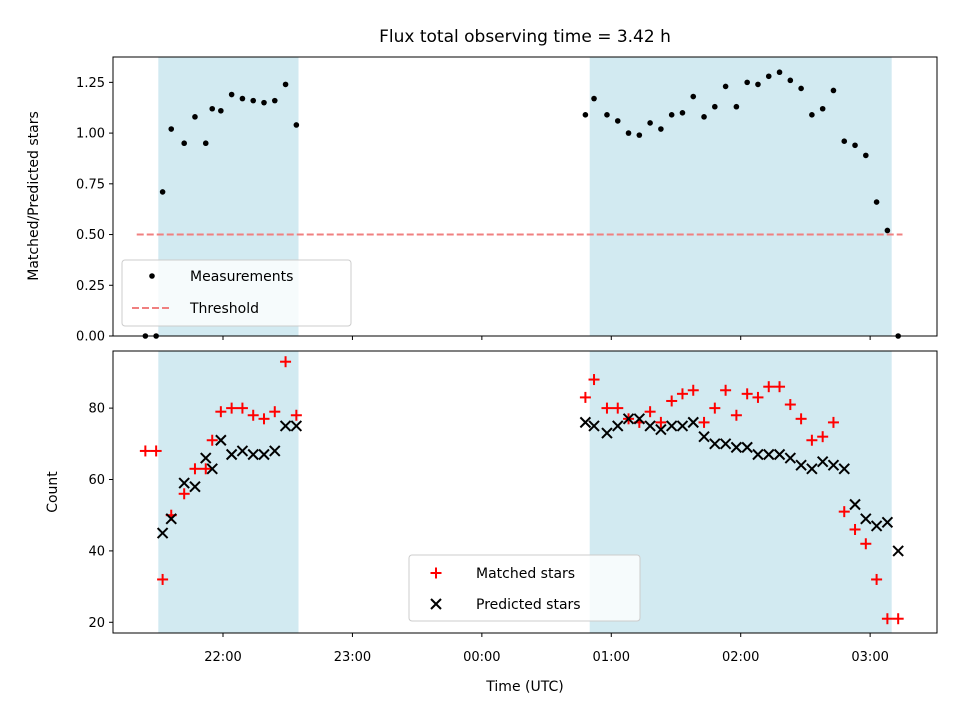  Describe the element at coordinates (436, 573) in the screenshot. I see `matched-stars-legend-marker` at that location.